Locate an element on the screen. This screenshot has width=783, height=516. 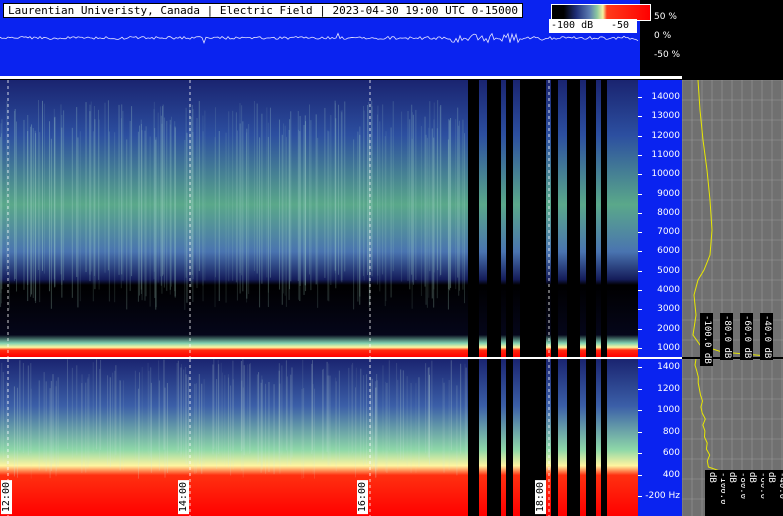
waveform-scale-mid: 0 % is located at coordinates (663, 36).